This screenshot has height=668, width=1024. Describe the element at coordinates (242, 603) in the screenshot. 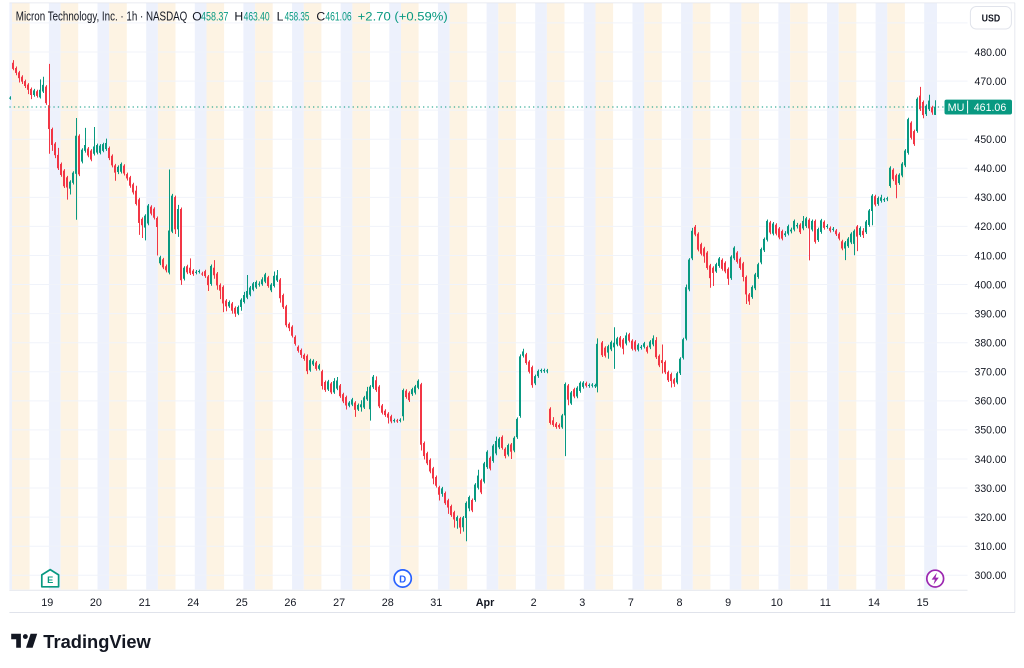

I see `svg-text: 25` at that location.